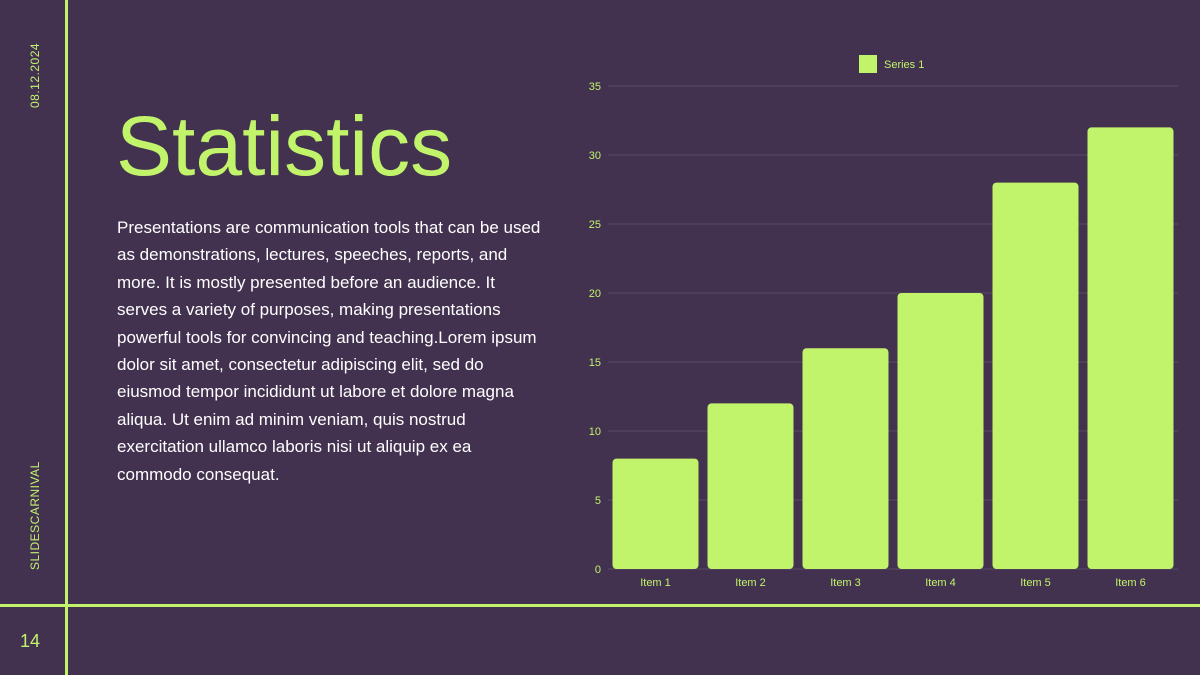  What do you see at coordinates (598, 501) in the screenshot?
I see `y-tick-label: 5` at bounding box center [598, 501].